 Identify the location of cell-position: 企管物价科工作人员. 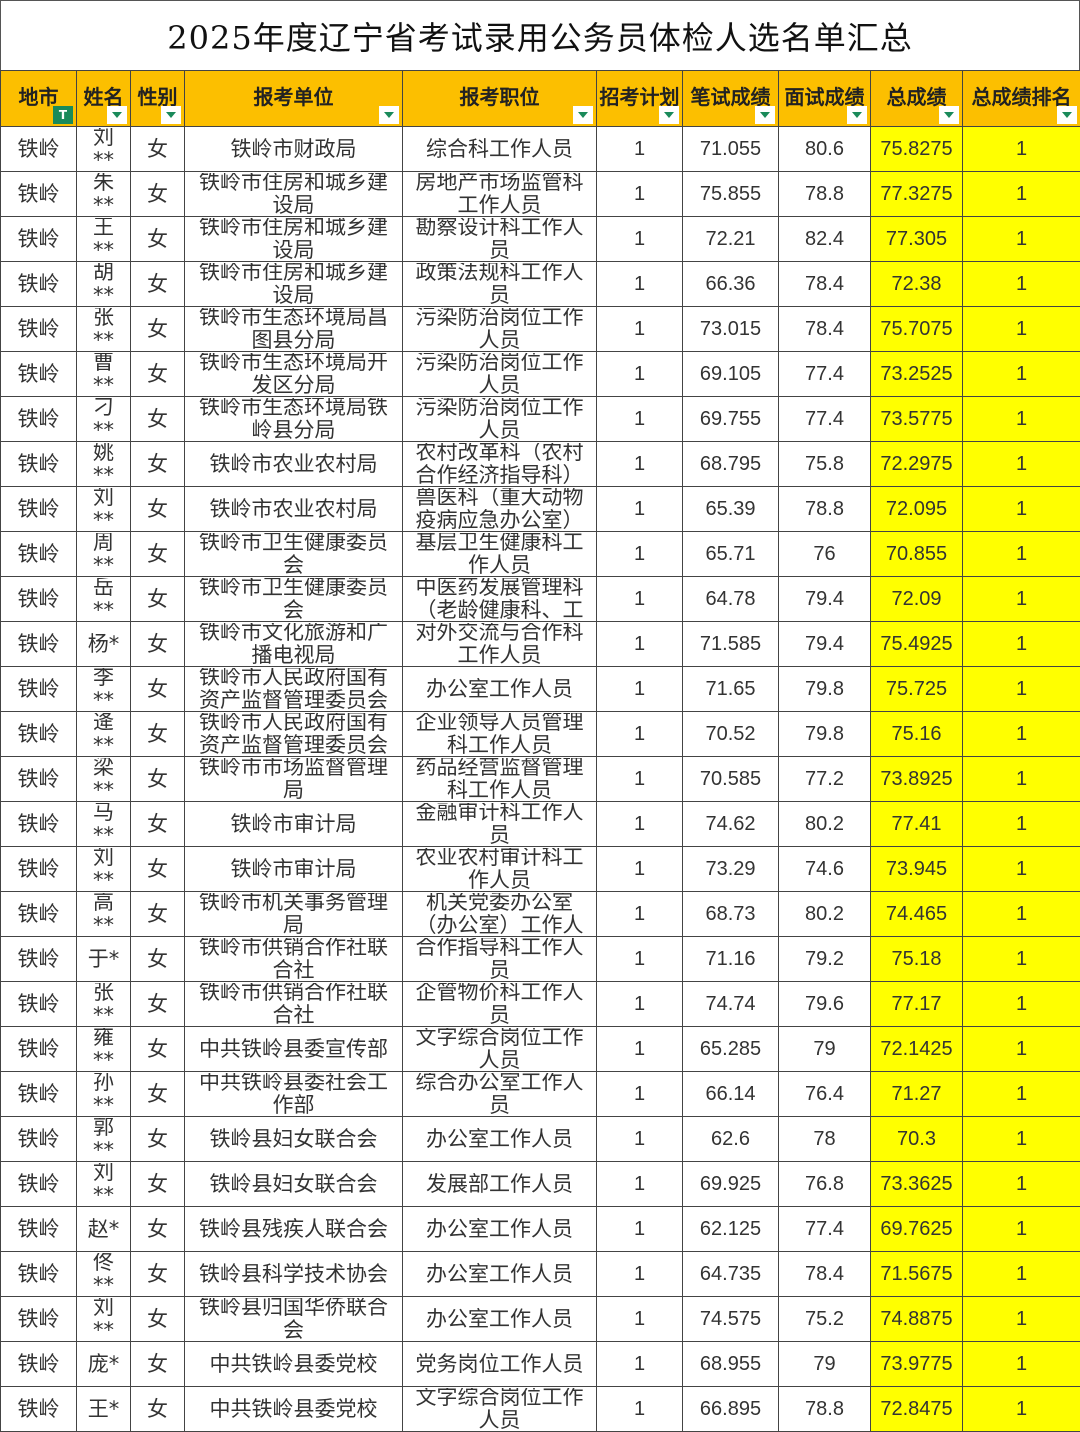
(500, 1004).